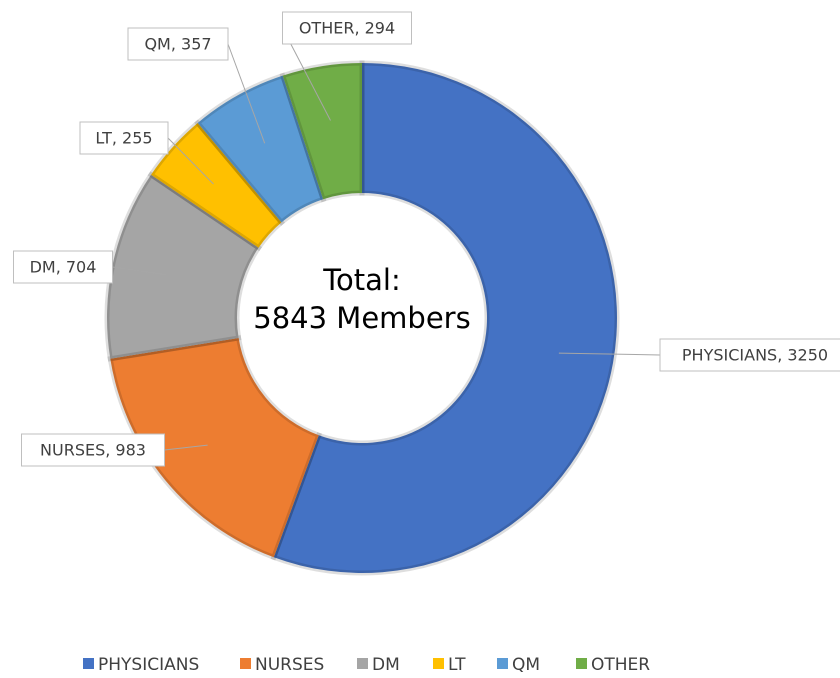  I want to click on legend-label: PHYSICIANS, so click(148, 665).